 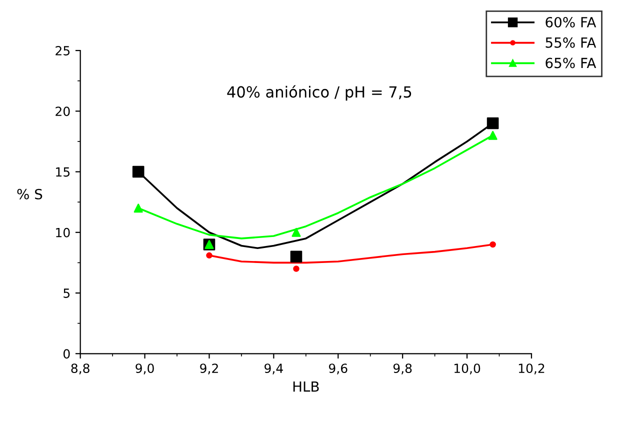 What do you see at coordinates (402, 369) in the screenshot?
I see `x-tick-label: 9,8` at bounding box center [402, 369].